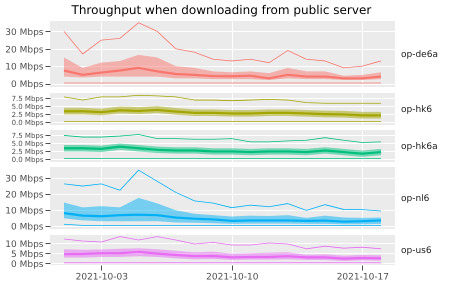 Image resolution: width=474 pixels, height=296 pixels. Describe the element at coordinates (419, 147) in the screenshot. I see `y-axis-title: op-hk6a` at that location.